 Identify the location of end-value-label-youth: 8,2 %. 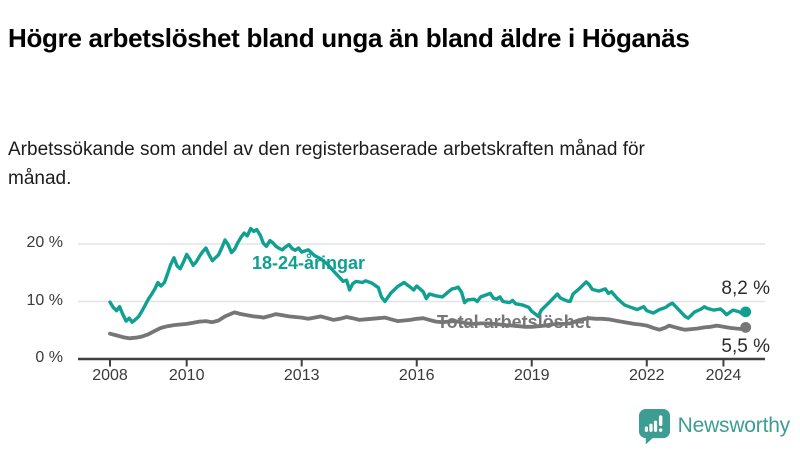
(745, 288).